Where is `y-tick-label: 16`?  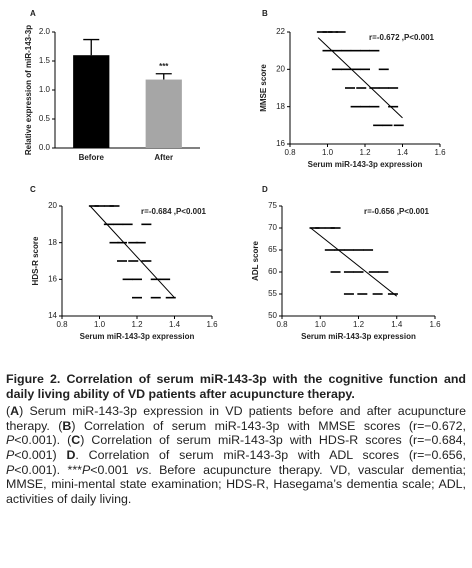
y-tick-label: 16 is located at coordinates (52, 278).